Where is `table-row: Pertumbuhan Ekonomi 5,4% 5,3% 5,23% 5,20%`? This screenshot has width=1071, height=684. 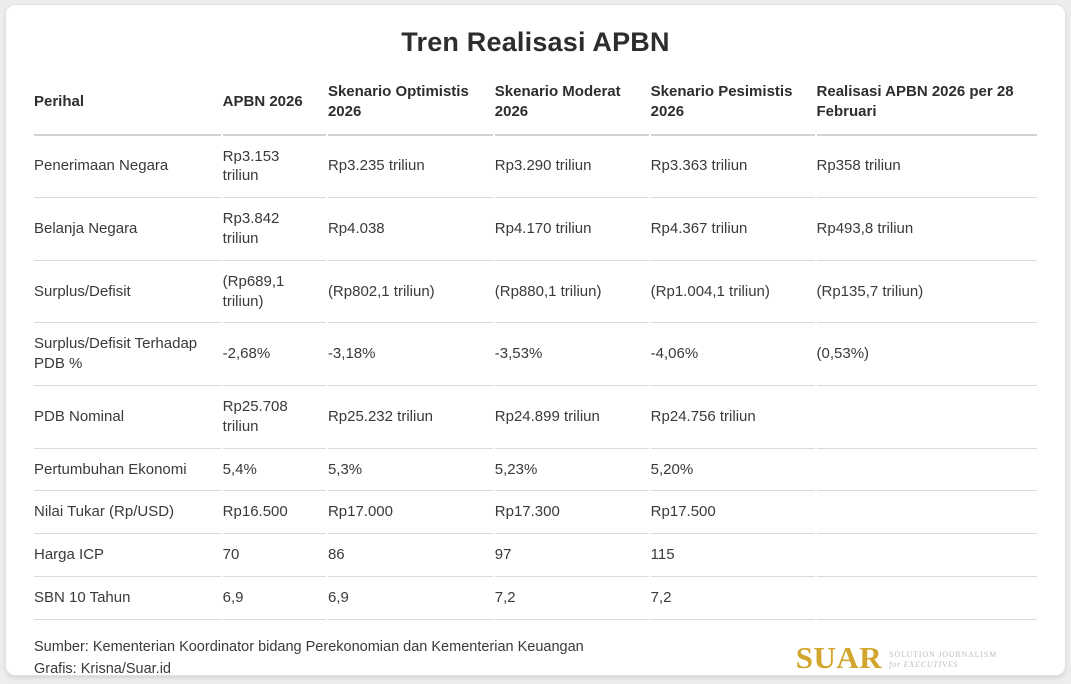
table-row: Pertumbuhan Ekonomi 5,4% 5,3% 5,23% 5,20% is located at coordinates (535, 470).